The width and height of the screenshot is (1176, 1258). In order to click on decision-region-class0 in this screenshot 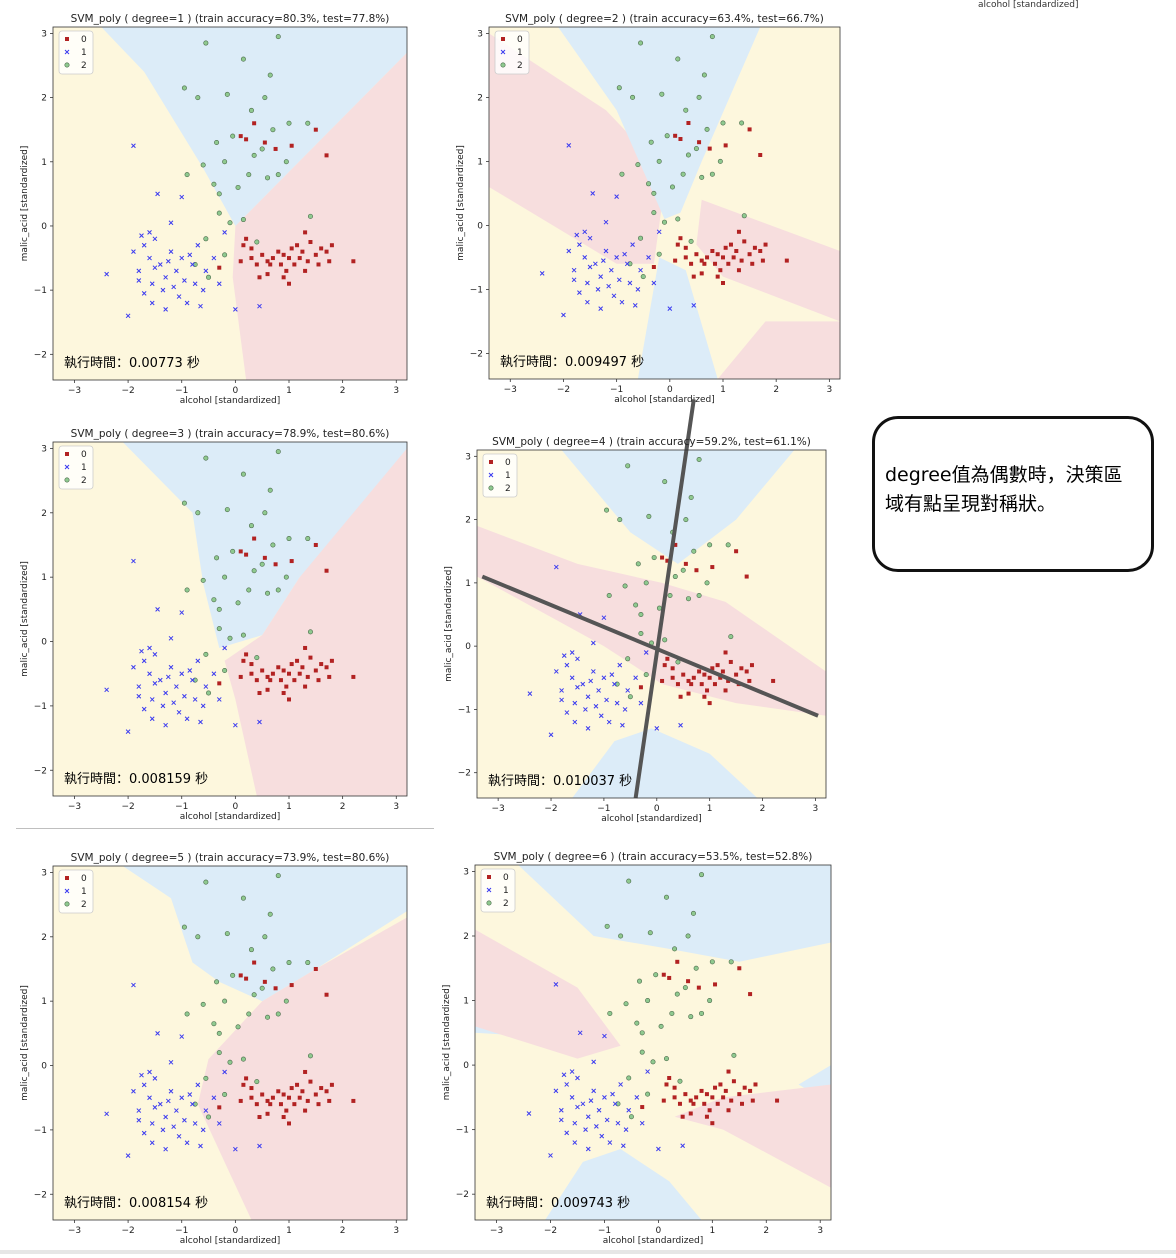, I will do `click(651, 620)`.